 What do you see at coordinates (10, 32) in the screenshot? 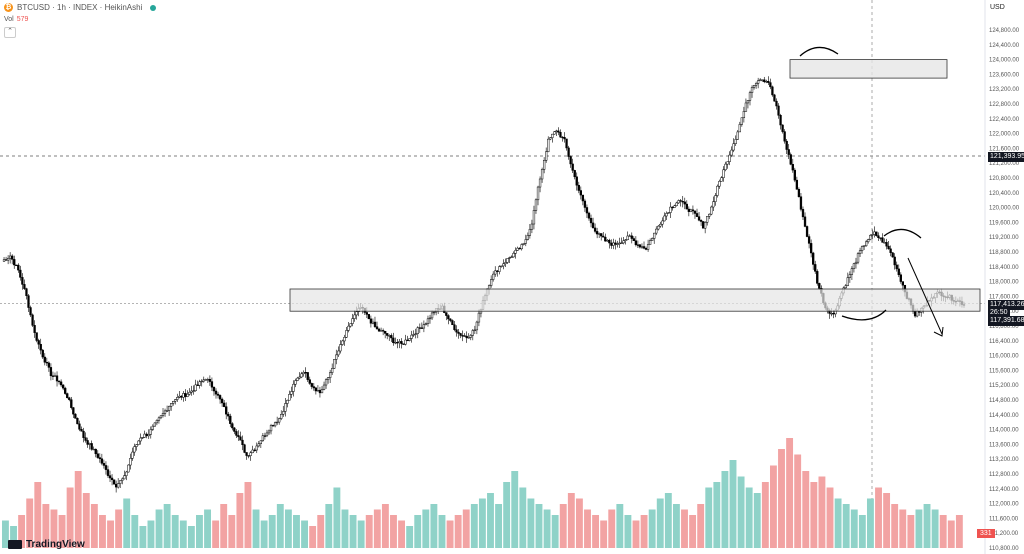
I see `collapse-legend-button: ⌃` at bounding box center [10, 32].